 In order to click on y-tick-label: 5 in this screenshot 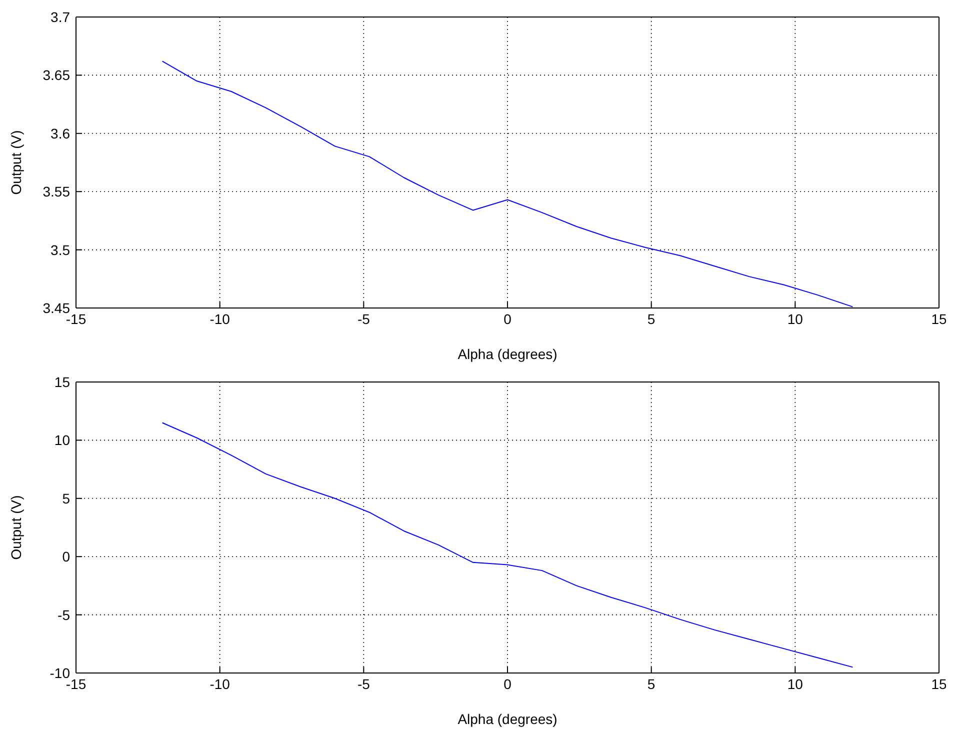, I will do `click(66, 498)`.